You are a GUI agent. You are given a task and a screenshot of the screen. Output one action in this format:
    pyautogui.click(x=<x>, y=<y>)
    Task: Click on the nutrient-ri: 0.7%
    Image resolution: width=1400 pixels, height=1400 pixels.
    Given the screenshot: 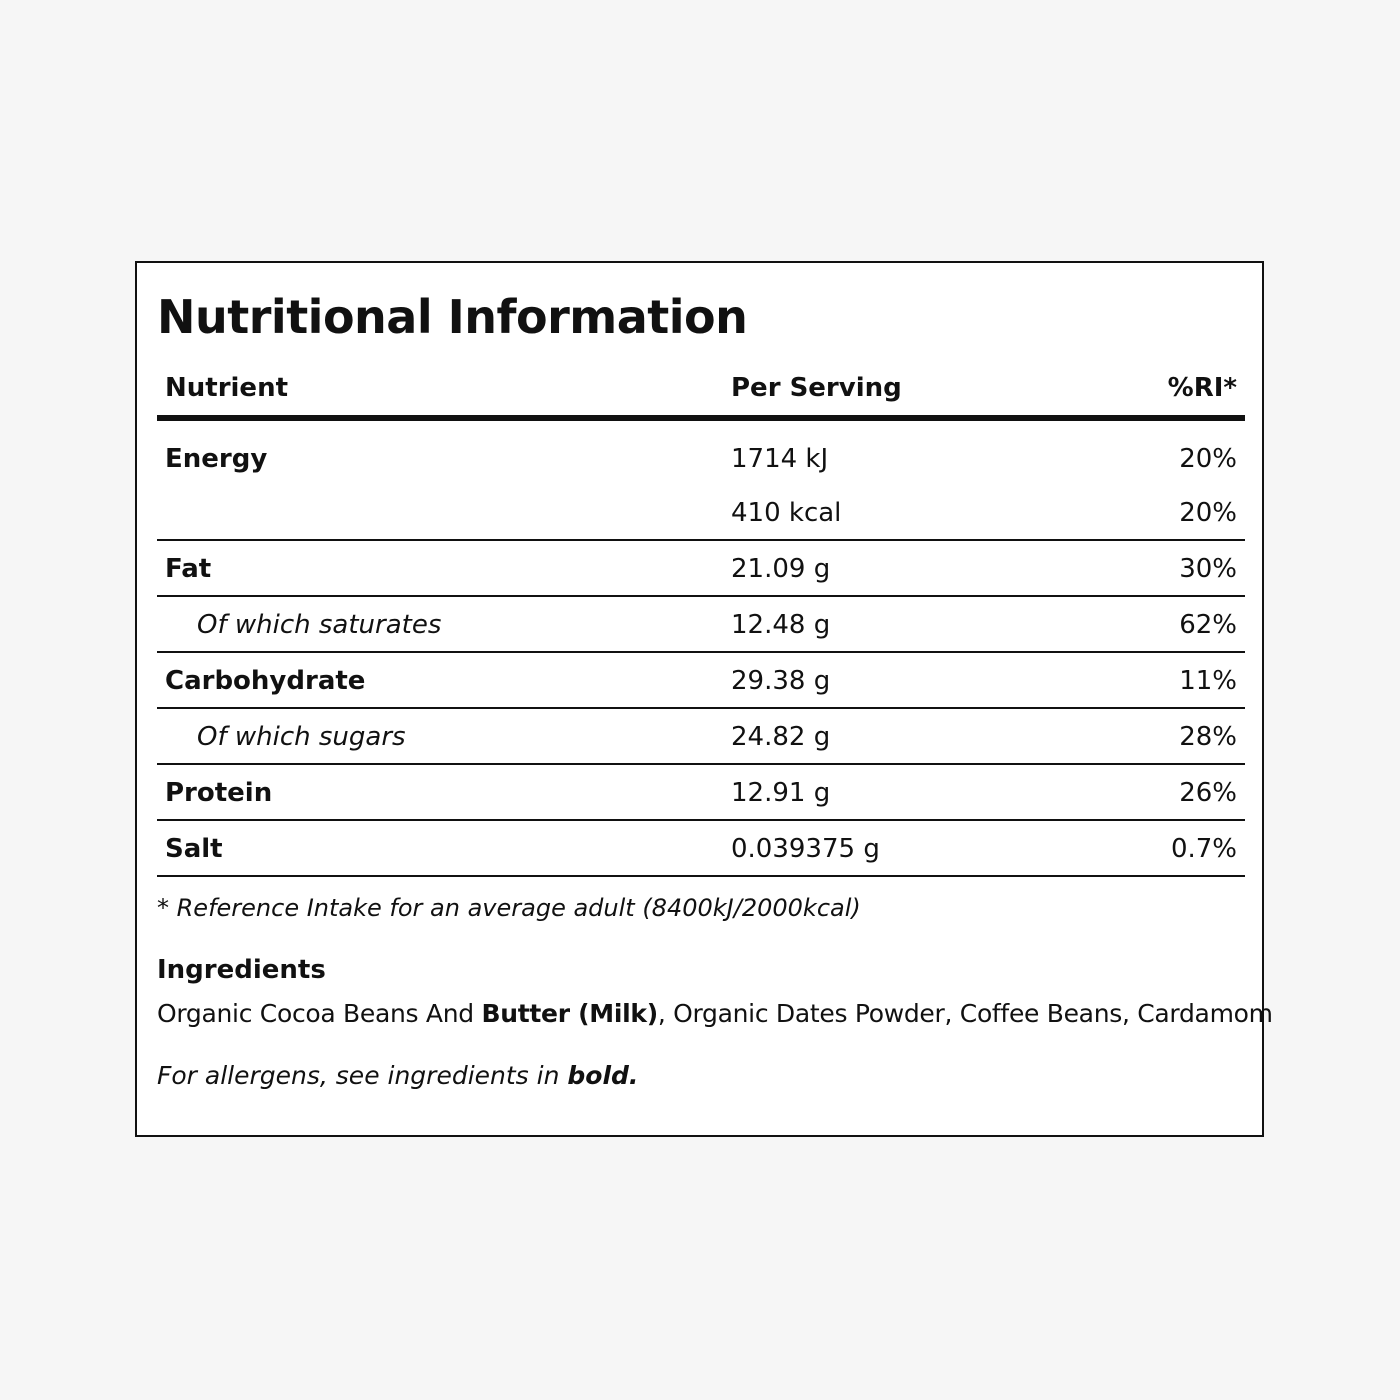 What is the action you would take?
    pyautogui.click(x=1203, y=849)
    